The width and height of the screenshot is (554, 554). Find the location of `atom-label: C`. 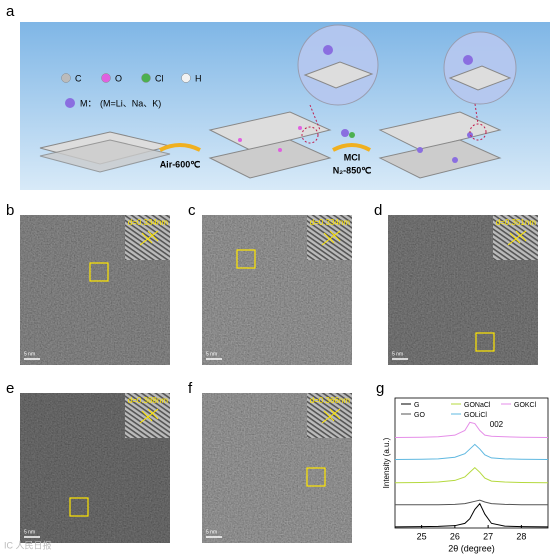

atom-label: C is located at coordinates (78, 78).